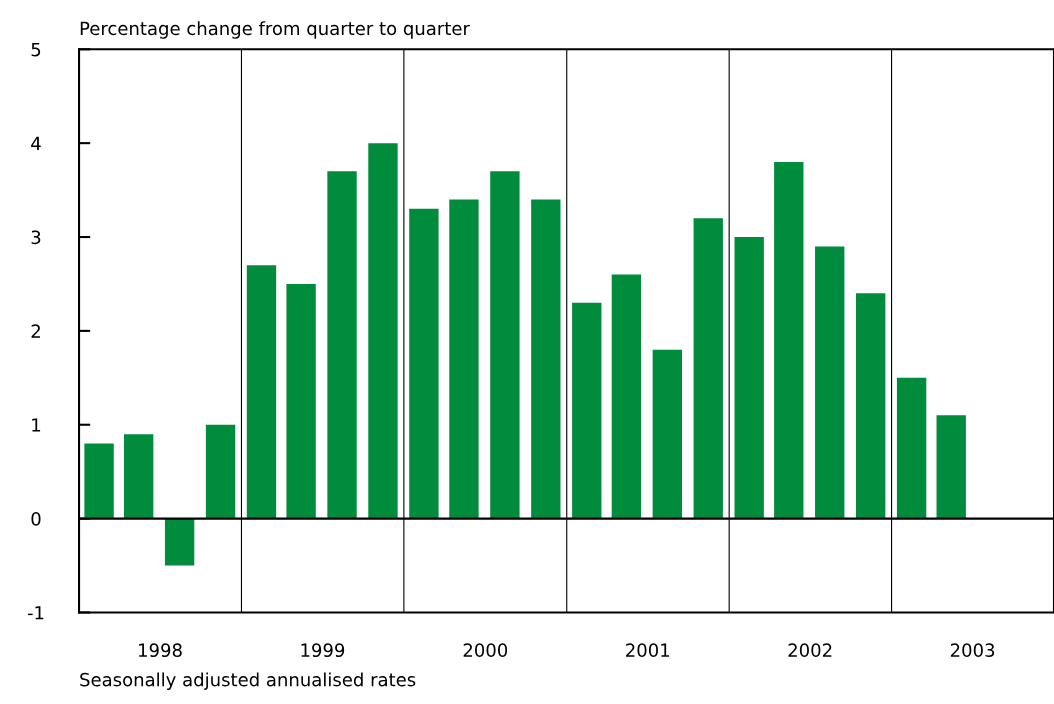 This screenshot has width=1054, height=704. I want to click on y-tick-label: -1, so click(35, 613).